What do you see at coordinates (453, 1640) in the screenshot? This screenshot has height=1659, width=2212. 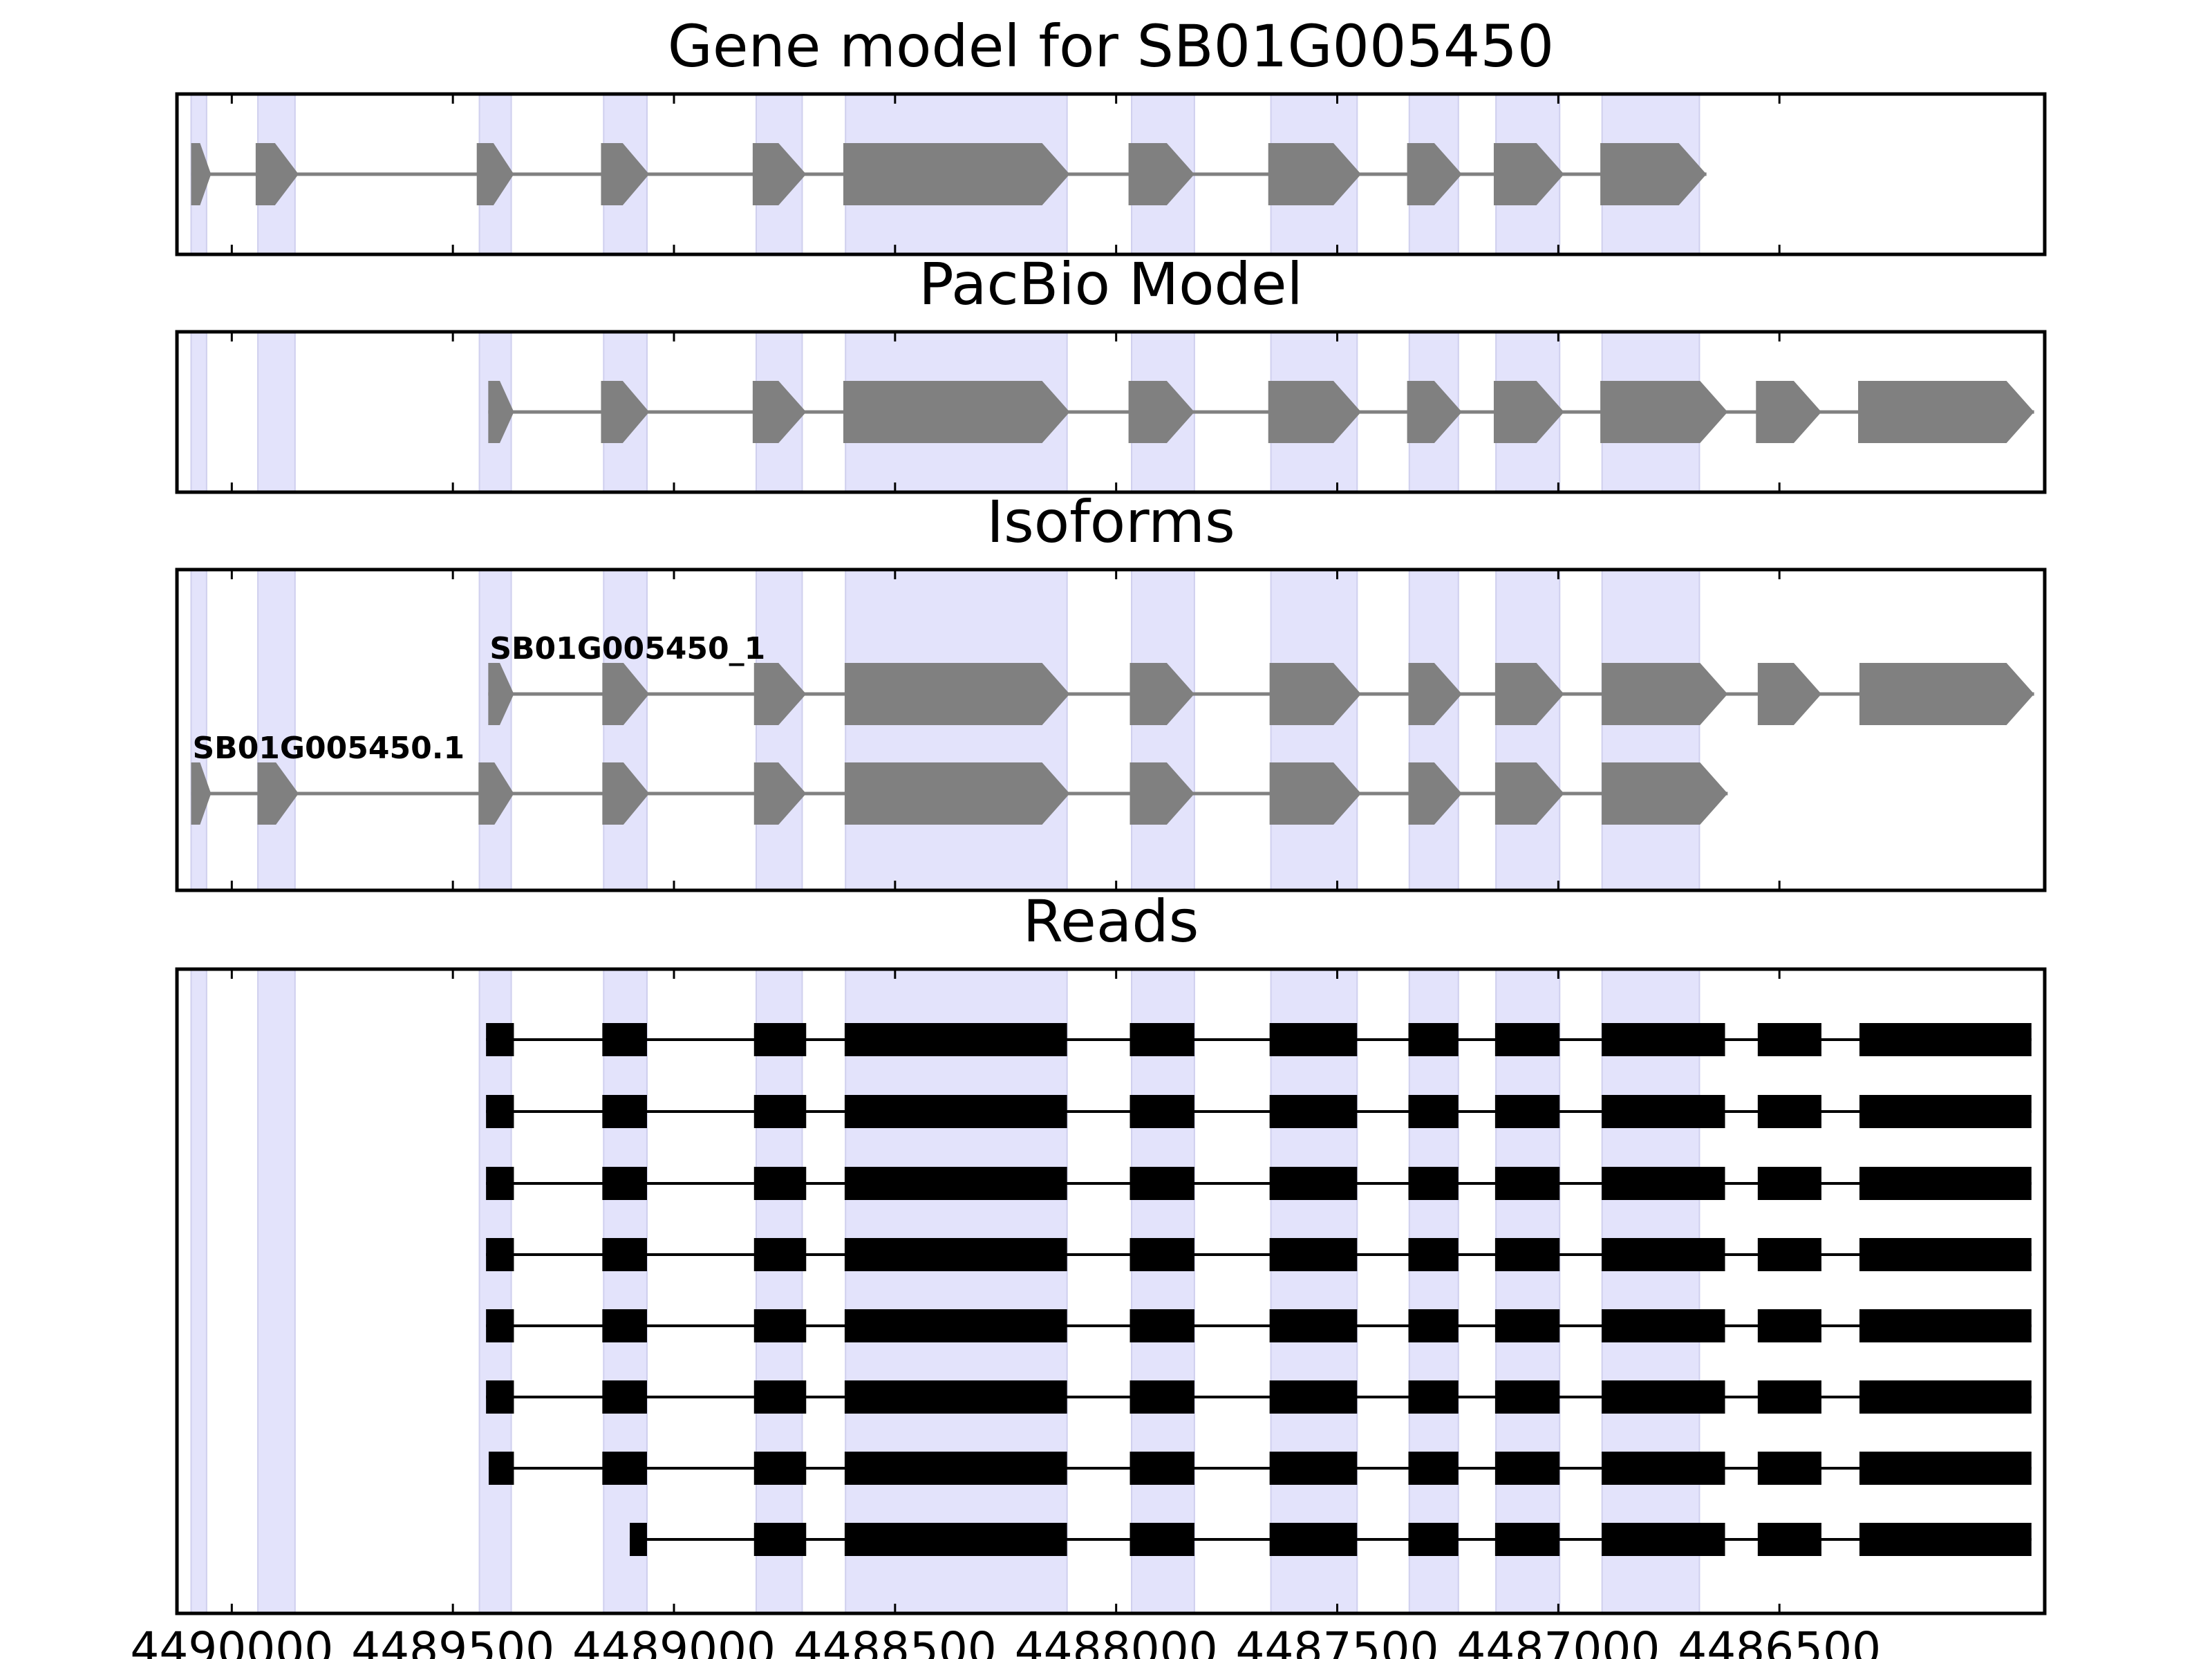 I see `x-tick-label: 4489500` at bounding box center [453, 1640].